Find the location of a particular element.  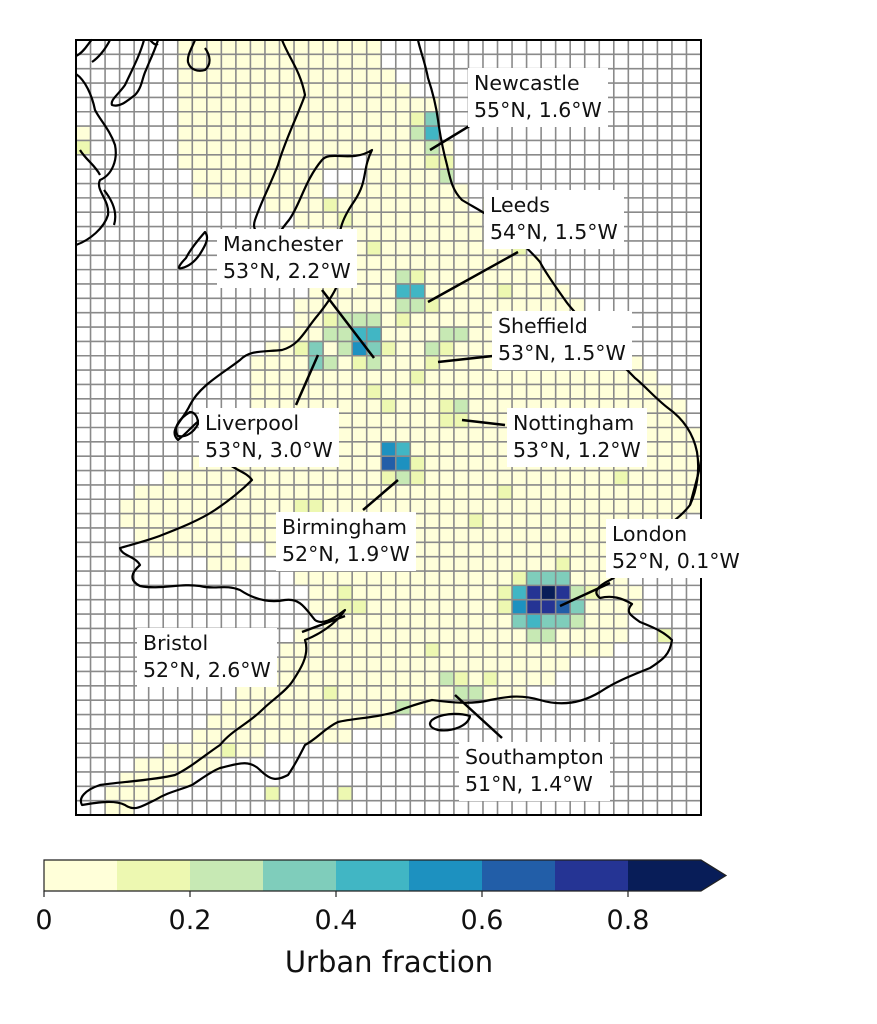

city-label-leeds: Leeds 54°N, 1.5°W is located at coordinates (554, 219).